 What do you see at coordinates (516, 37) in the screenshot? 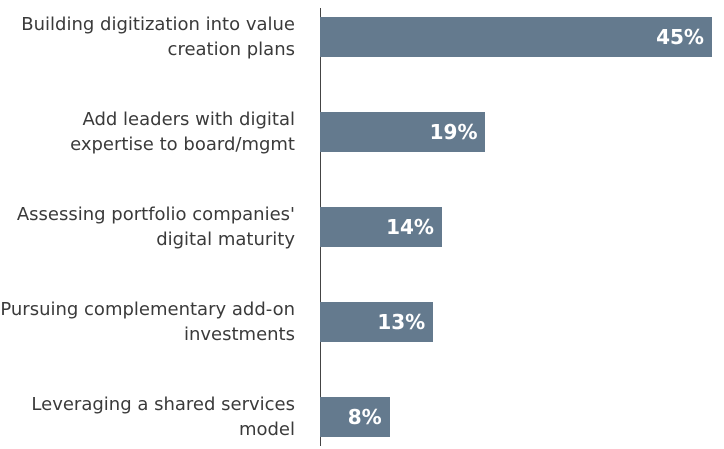
I see `bar: 45%` at bounding box center [516, 37].